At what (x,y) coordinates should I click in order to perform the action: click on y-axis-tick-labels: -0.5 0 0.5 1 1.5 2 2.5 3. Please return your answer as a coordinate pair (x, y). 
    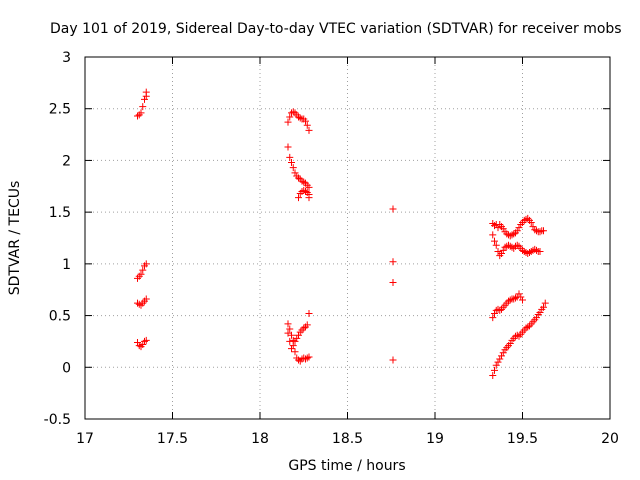
    Looking at the image, I should click on (57, 239).